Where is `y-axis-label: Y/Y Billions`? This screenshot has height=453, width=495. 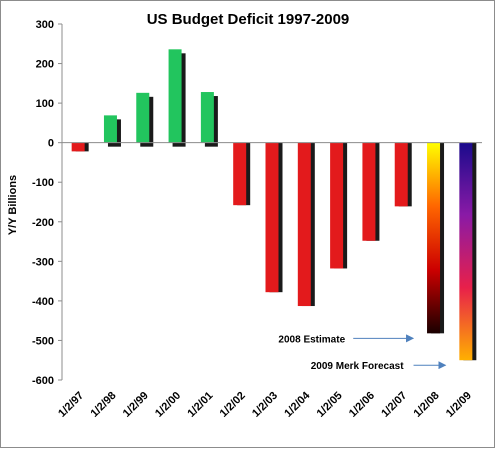 y-axis-label: Y/Y Billions is located at coordinates (13, 205).